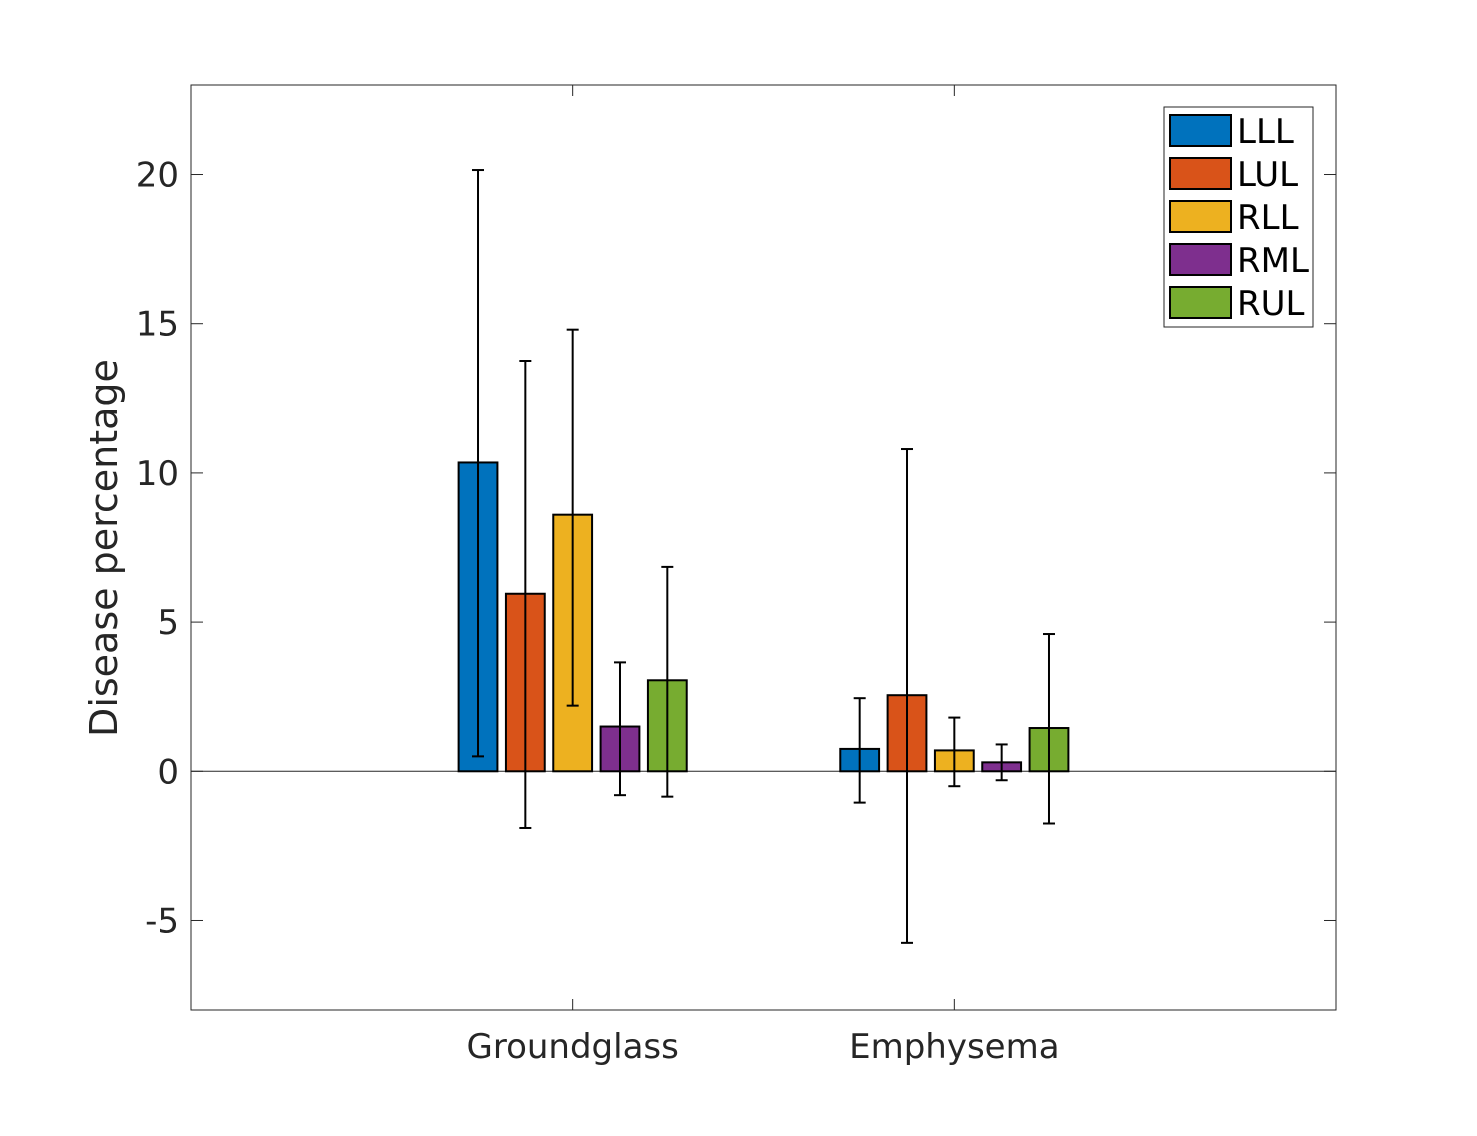 This screenshot has width=1477, height=1136. I want to click on legend-swatch-rul, so click(1200, 302).